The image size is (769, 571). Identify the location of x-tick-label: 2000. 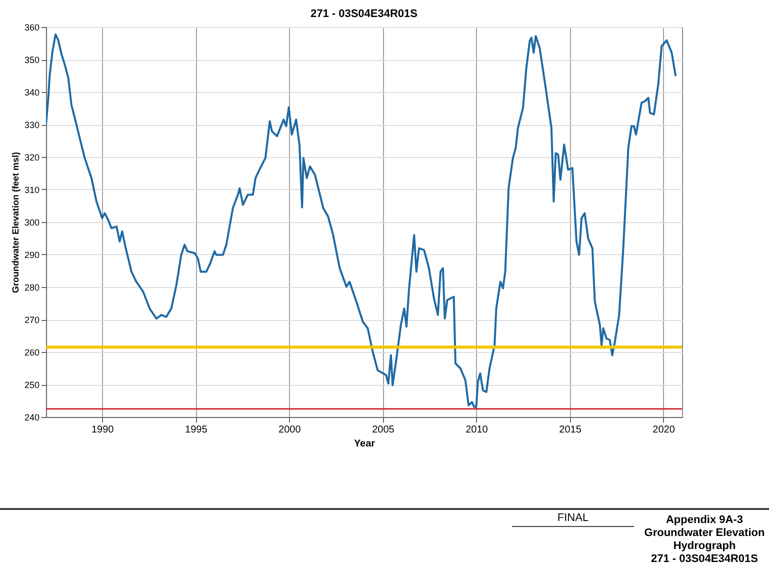
(290, 430).